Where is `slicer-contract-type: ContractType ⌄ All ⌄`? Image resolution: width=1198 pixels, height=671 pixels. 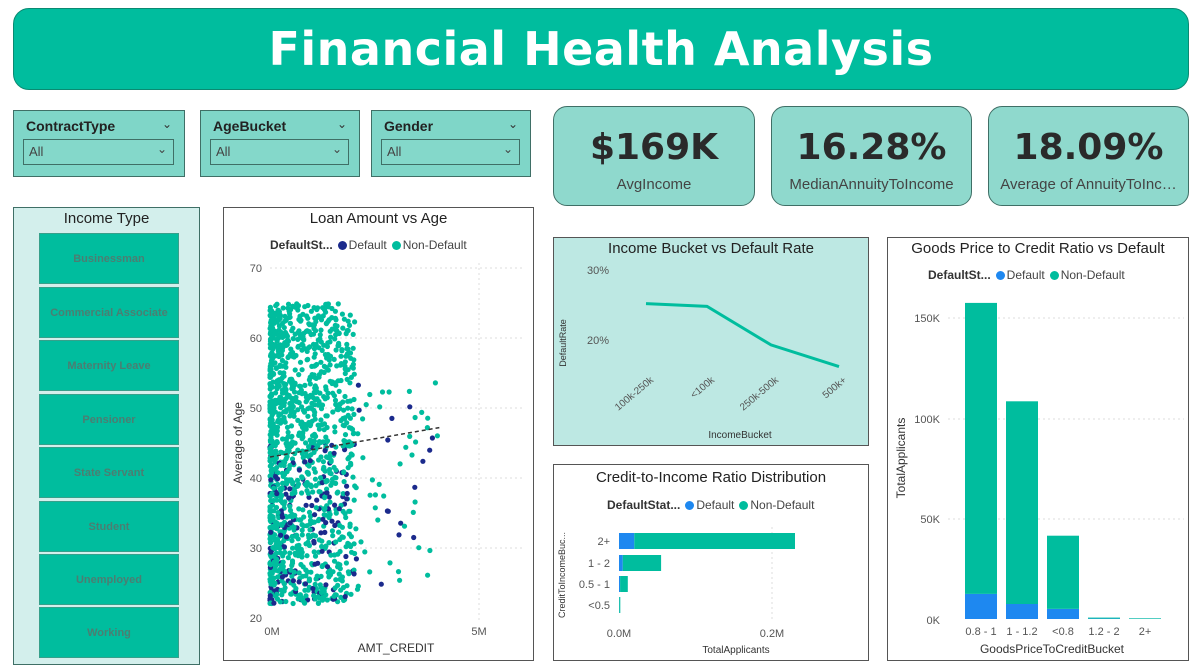 slicer-contract-type: ContractType ⌄ All ⌄ is located at coordinates (99, 143).